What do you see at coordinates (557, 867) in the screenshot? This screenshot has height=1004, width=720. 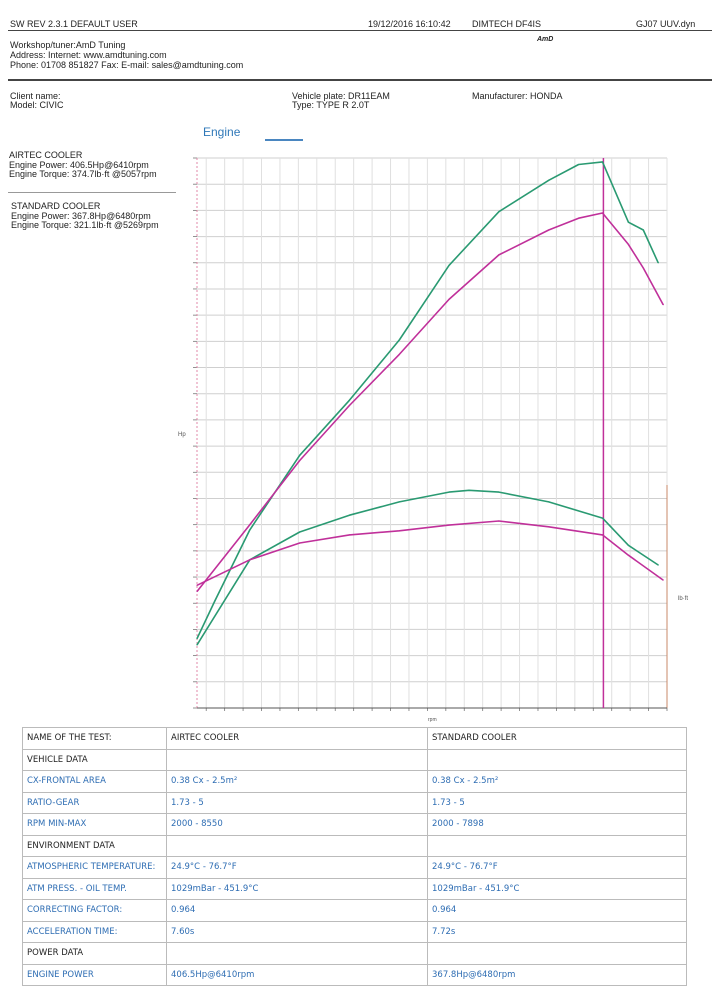 I see `standard-value: 24.9°C - 76.7°F` at bounding box center [557, 867].